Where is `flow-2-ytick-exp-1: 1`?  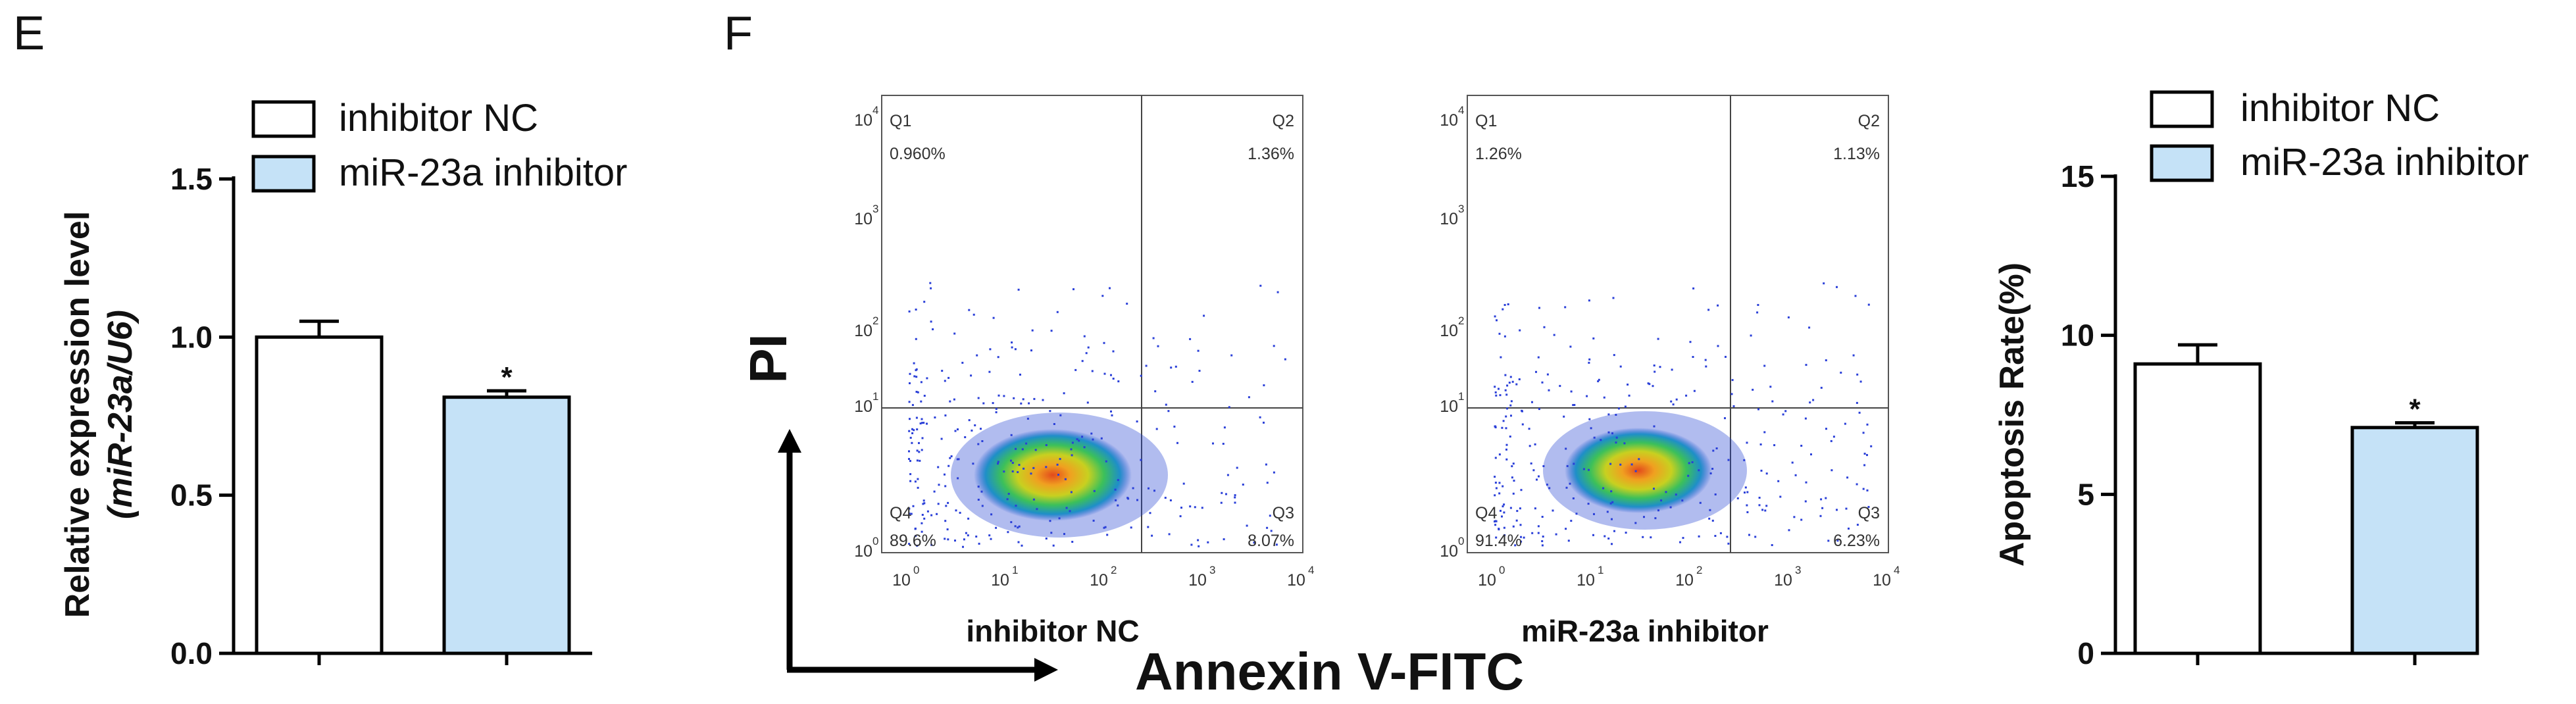 flow-2-ytick-exp-1: 1 is located at coordinates (1461, 396).